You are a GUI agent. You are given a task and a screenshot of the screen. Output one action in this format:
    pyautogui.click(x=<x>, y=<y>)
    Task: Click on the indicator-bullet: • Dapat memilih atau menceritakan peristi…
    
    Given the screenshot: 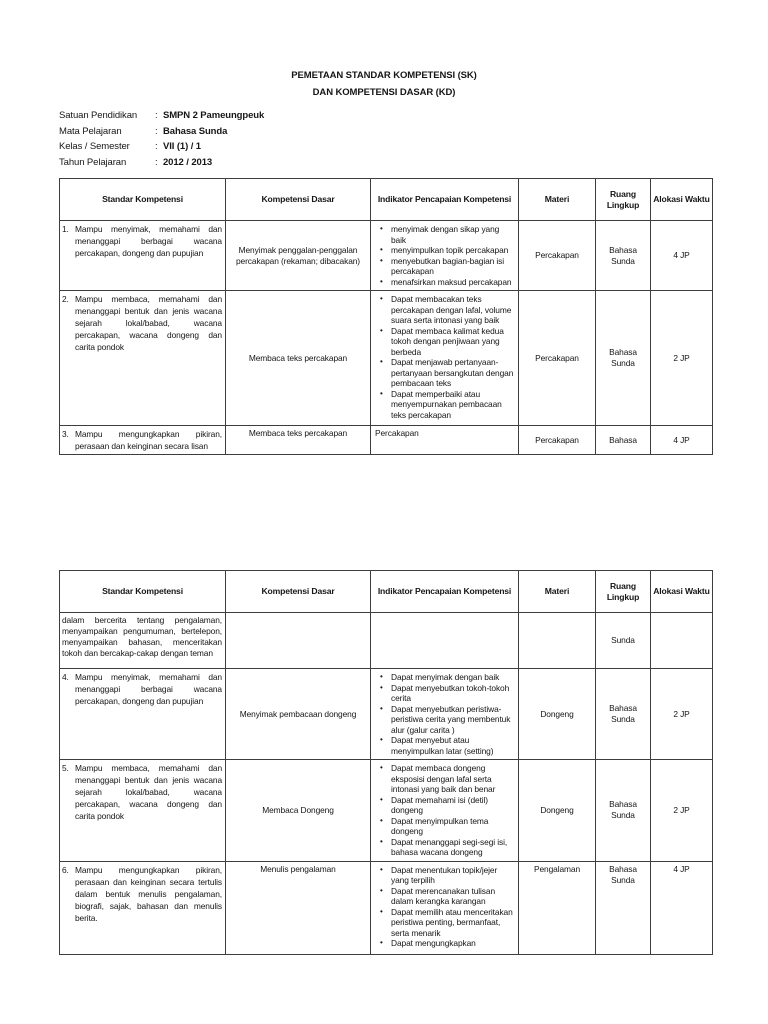 What is the action you would take?
    pyautogui.click(x=447, y=923)
    